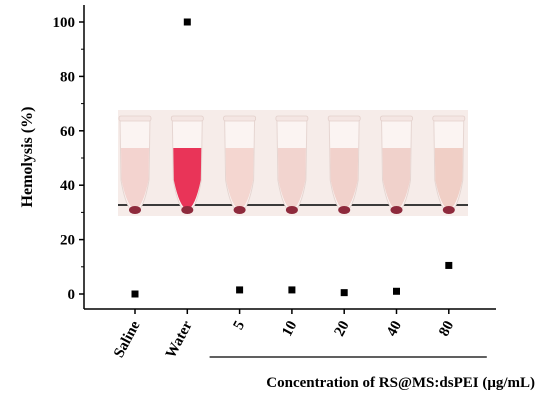 This screenshot has width=550, height=403. What do you see at coordinates (394, 328) in the screenshot?
I see `x-tick-label: 40` at bounding box center [394, 328].